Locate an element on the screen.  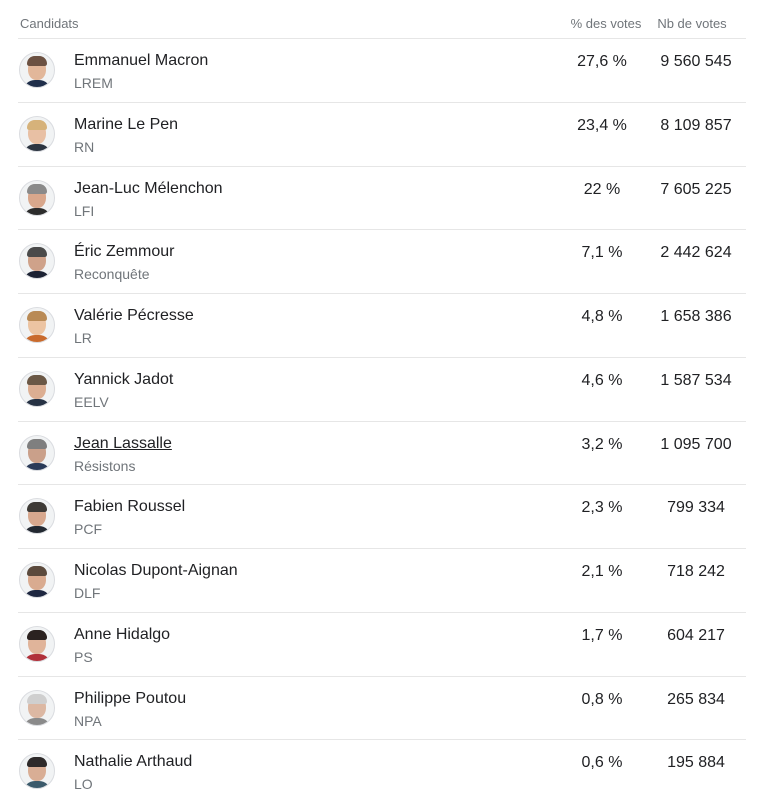
candidate-party: Reconquête is located at coordinates (112, 274).